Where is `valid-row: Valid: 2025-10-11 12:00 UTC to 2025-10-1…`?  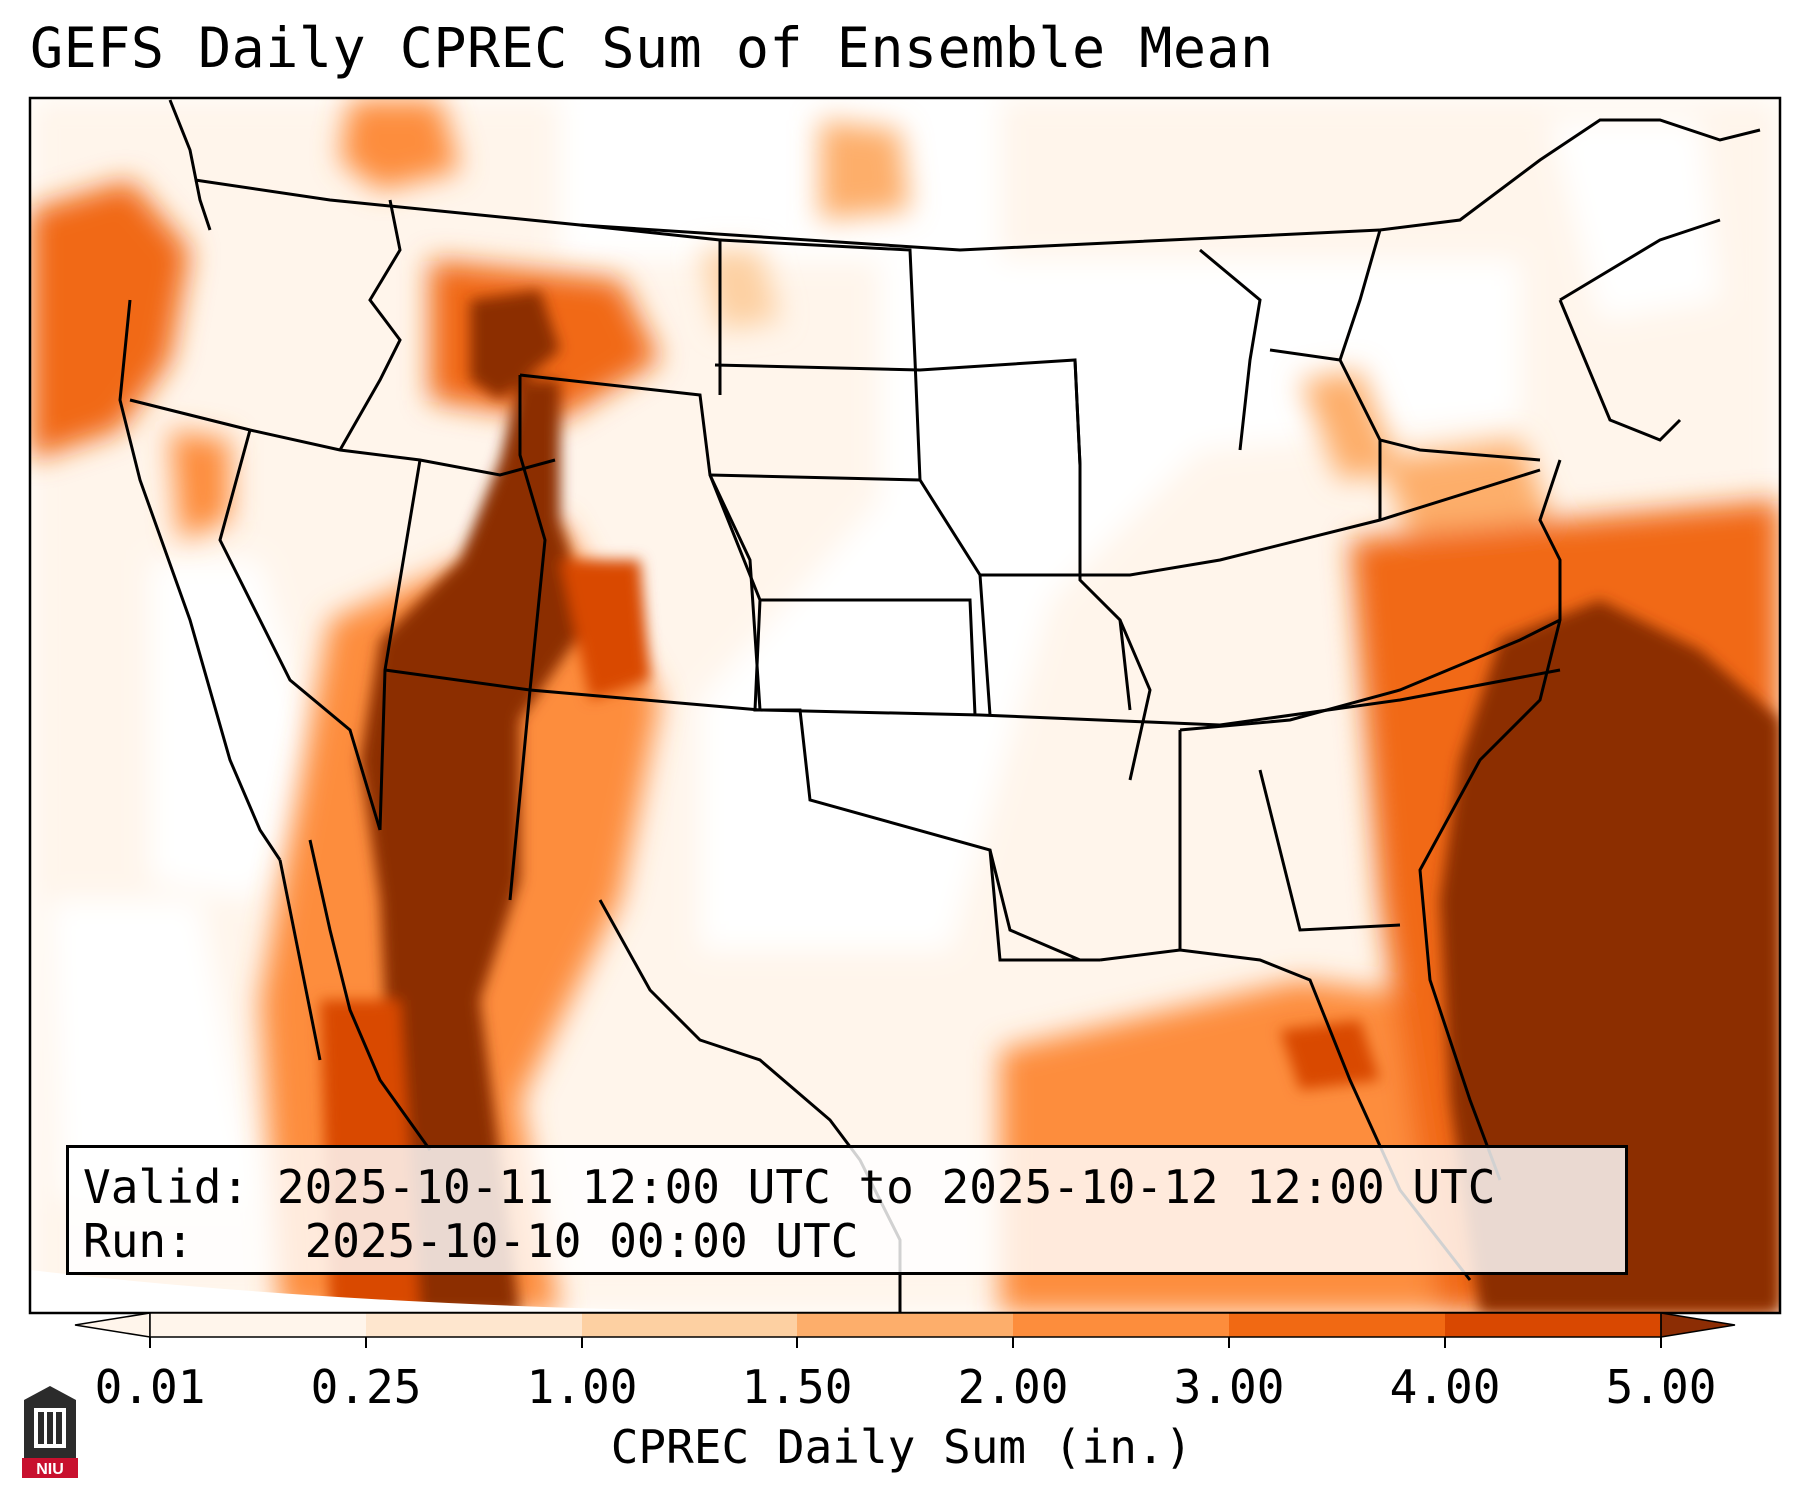
valid-row: Valid: 2025-10-11 12:00 UTC to 2025-10-1… is located at coordinates (847, 1187).